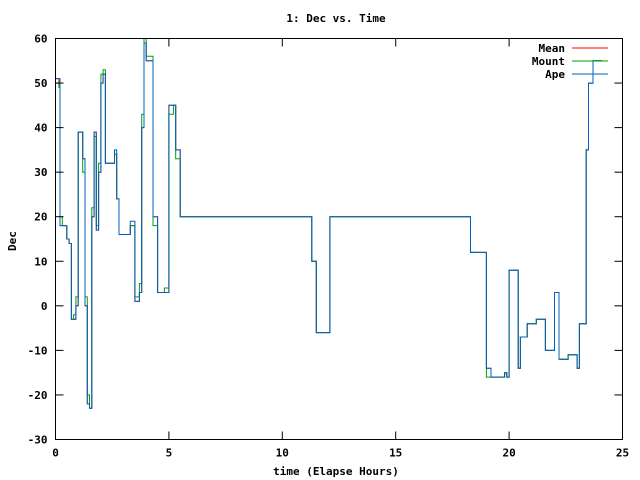 The width and height of the screenshot is (640, 480). What do you see at coordinates (508, 453) in the screenshot?
I see `x-tick-label: 20` at bounding box center [508, 453].